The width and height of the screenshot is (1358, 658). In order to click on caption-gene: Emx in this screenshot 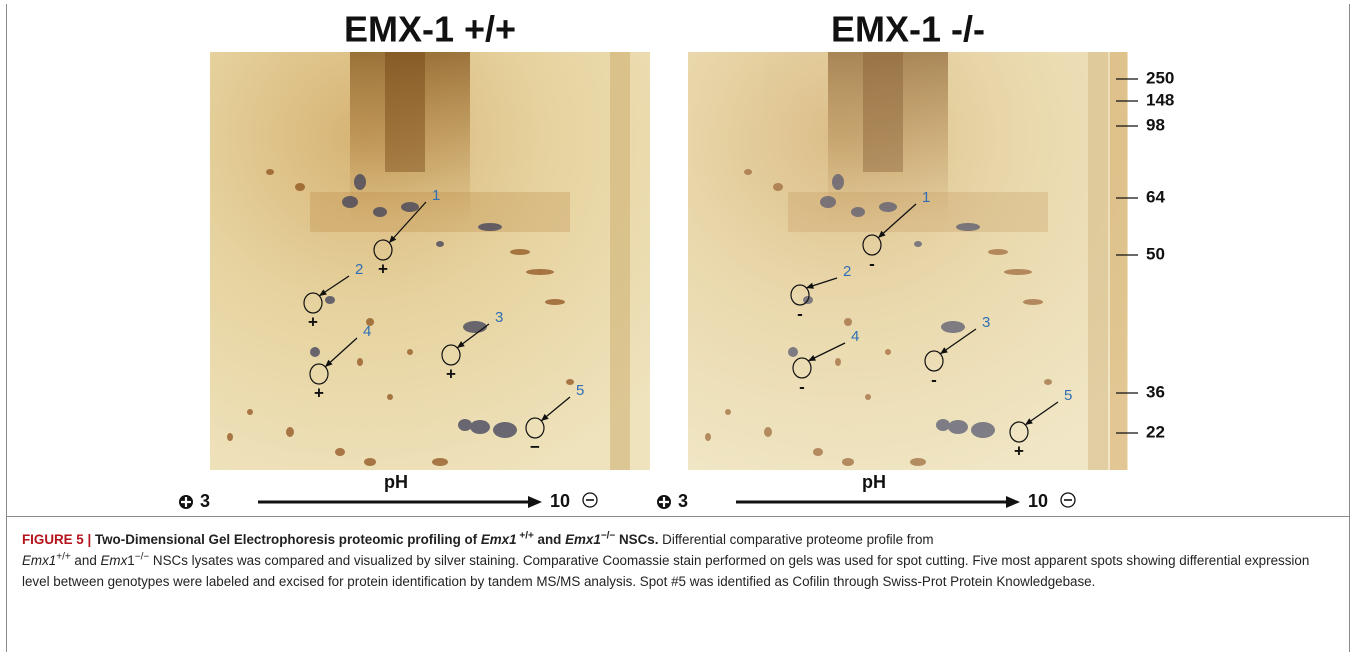, I will do `click(114, 560)`.